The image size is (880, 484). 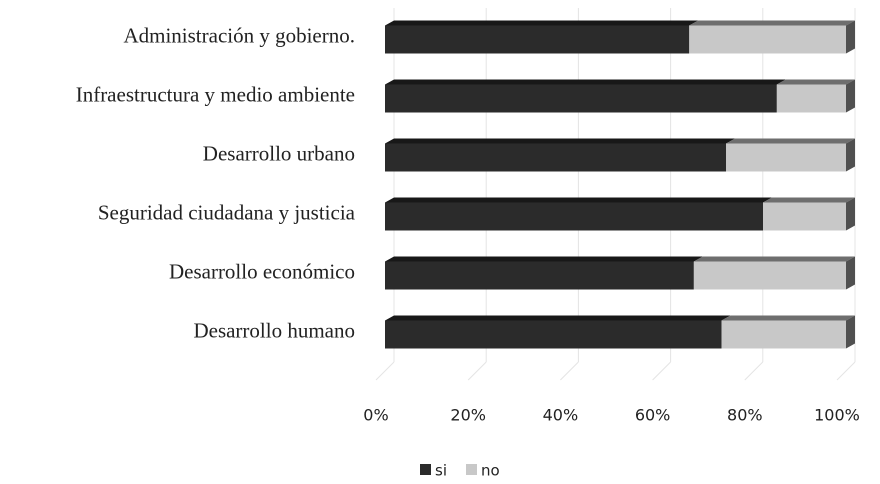 What do you see at coordinates (239, 35) in the screenshot?
I see `category-label: Administración y gobierno.` at bounding box center [239, 35].